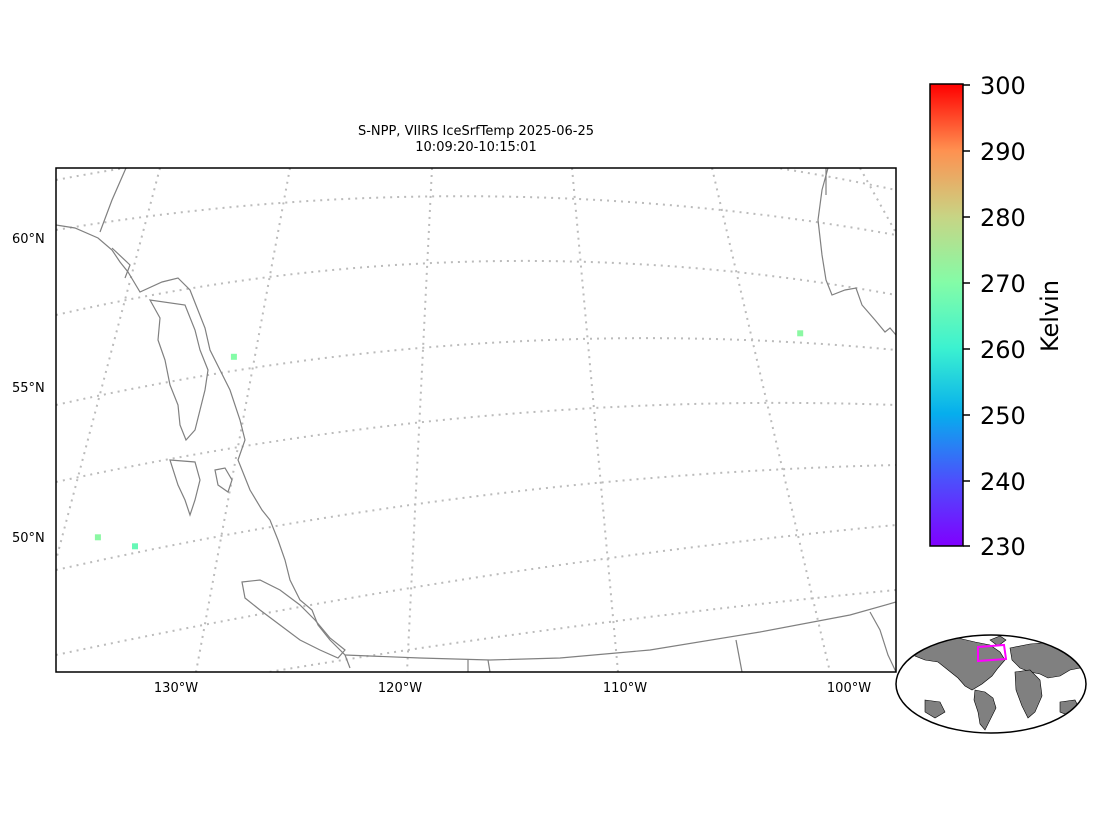 Image resolution: width=1120 pixels, height=840 pixels. What do you see at coordinates (1003, 218) in the screenshot?
I see `colorbar-tick-280: 280` at bounding box center [1003, 218].